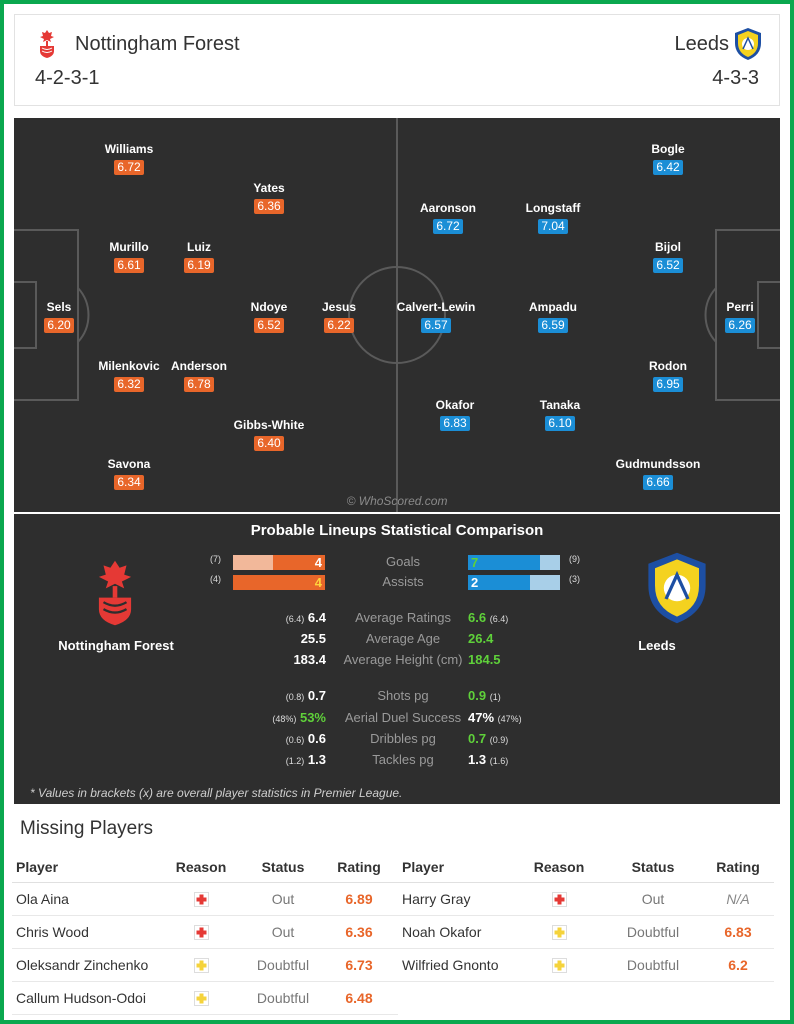 The height and width of the screenshot is (1024, 794). What do you see at coordinates (560, 415) in the screenshot?
I see `away-player: Tanaka 6.10` at bounding box center [560, 415].